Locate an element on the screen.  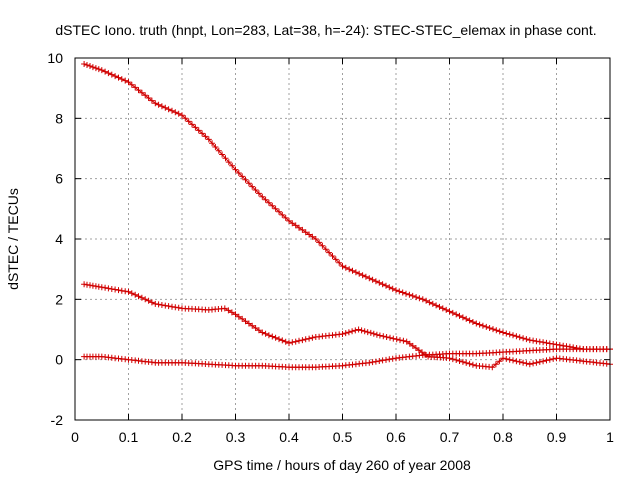
y-tick-label: 4 is located at coordinates (59, 239).